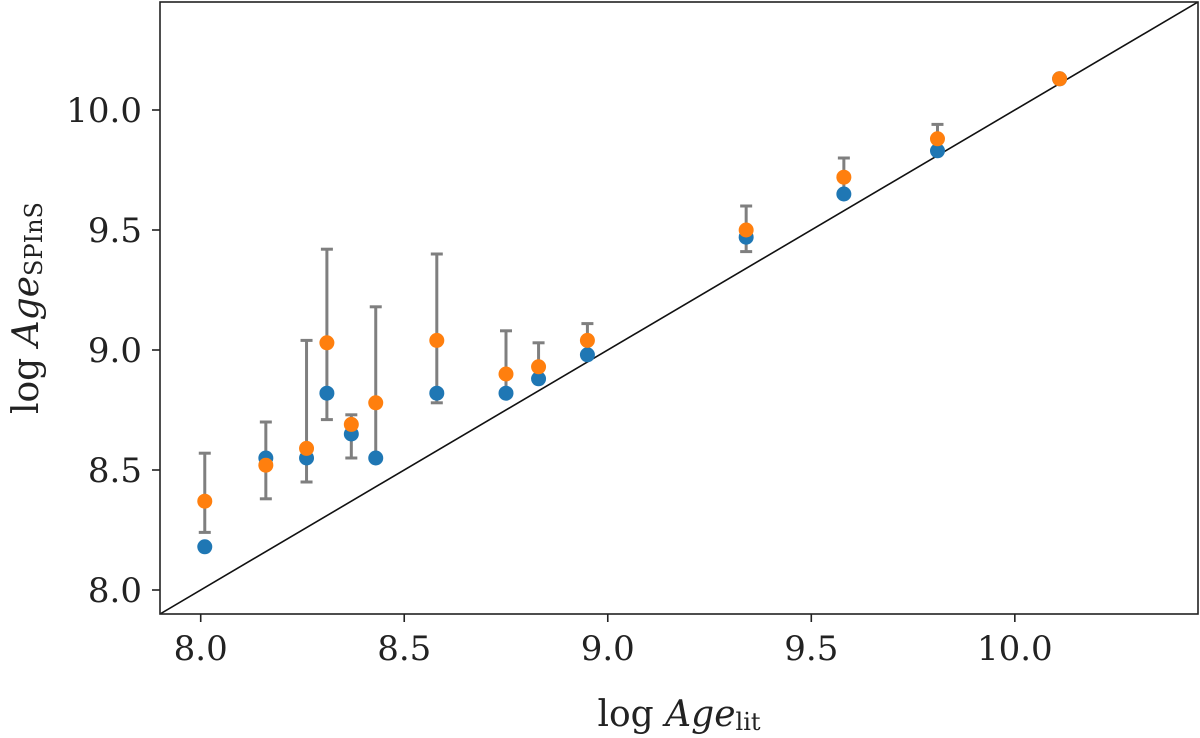  What do you see at coordinates (811, 649) in the screenshot?
I see `x-tick-label: 9.5` at bounding box center [811, 649].